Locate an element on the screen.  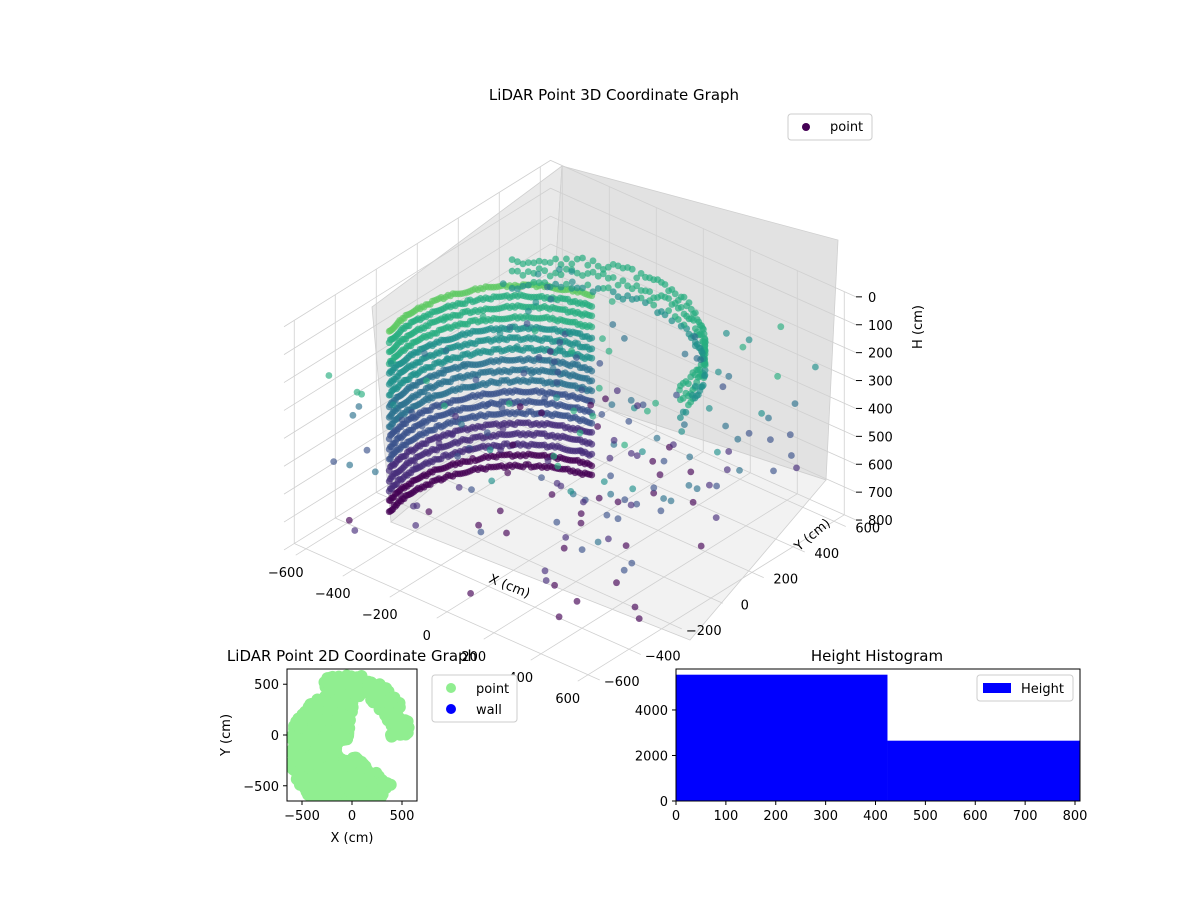
chart-hist-x-tick-label: 100 is located at coordinates (725, 816).